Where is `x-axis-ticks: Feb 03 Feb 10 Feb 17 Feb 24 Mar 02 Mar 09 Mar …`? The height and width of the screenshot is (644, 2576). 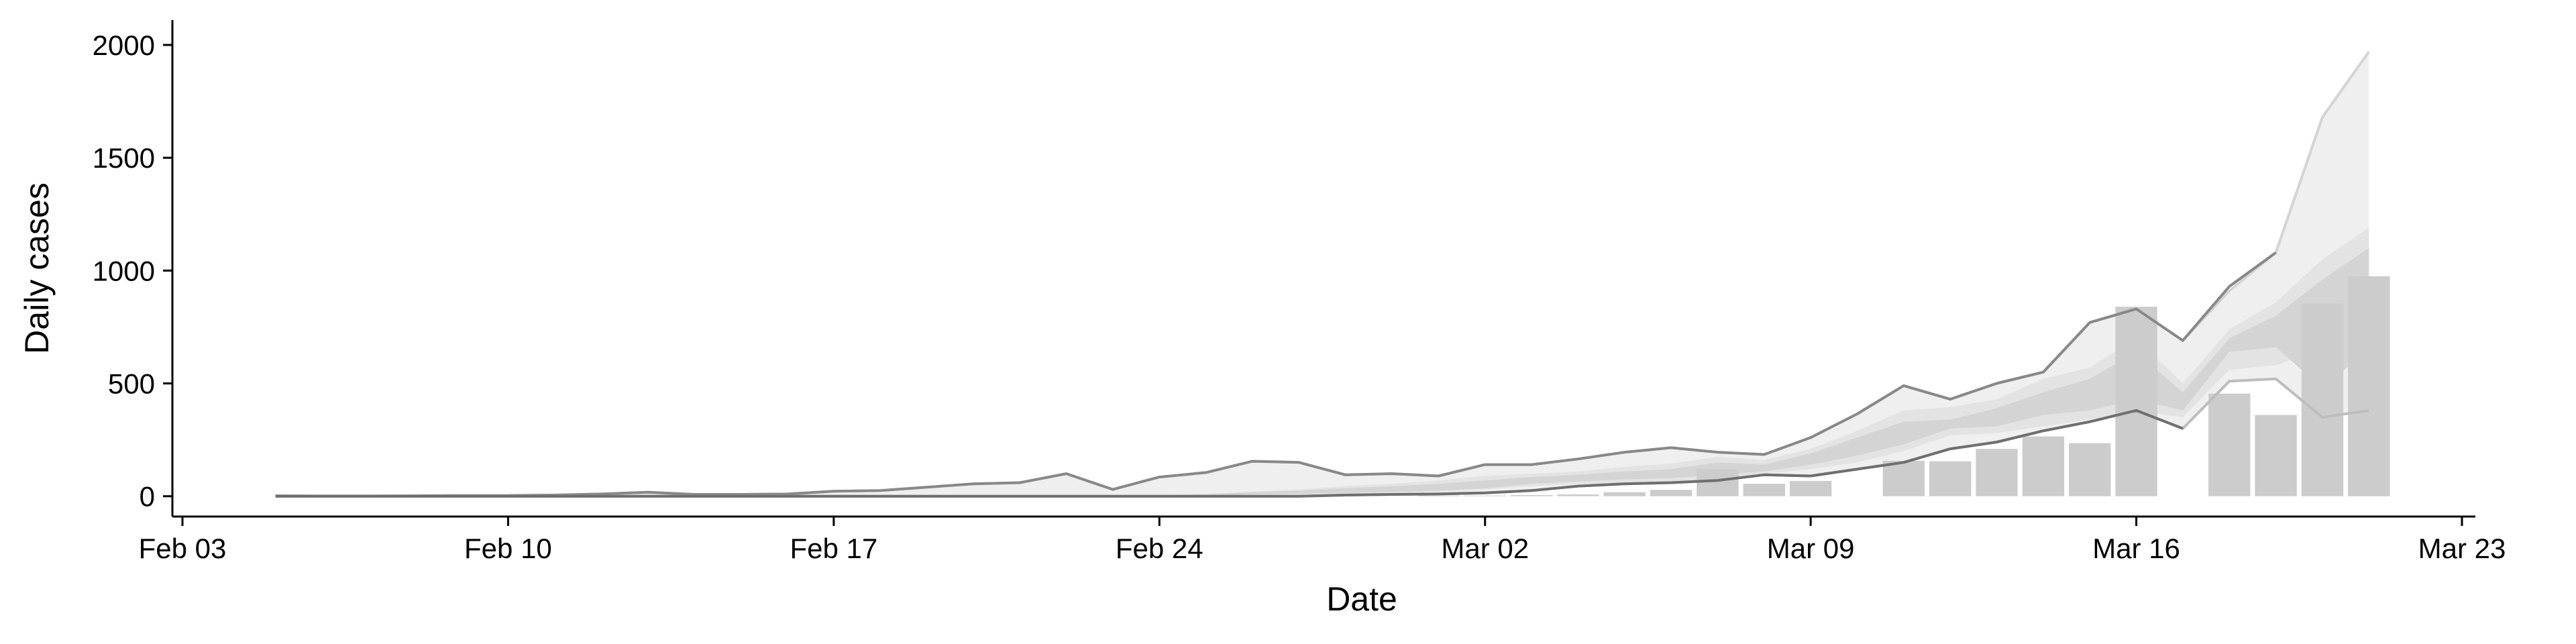 x-axis-ticks: Feb 03 Feb 10 Feb 17 Feb 24 Mar 02 Mar 09 Mar … is located at coordinates (1322, 540).